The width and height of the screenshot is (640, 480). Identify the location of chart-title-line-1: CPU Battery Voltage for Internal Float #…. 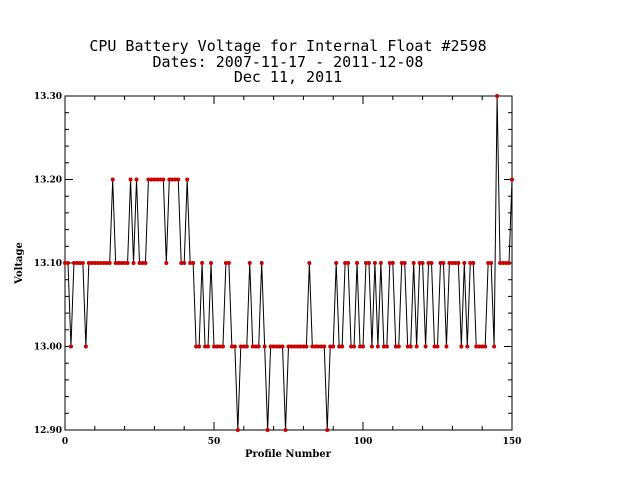
(287, 46).